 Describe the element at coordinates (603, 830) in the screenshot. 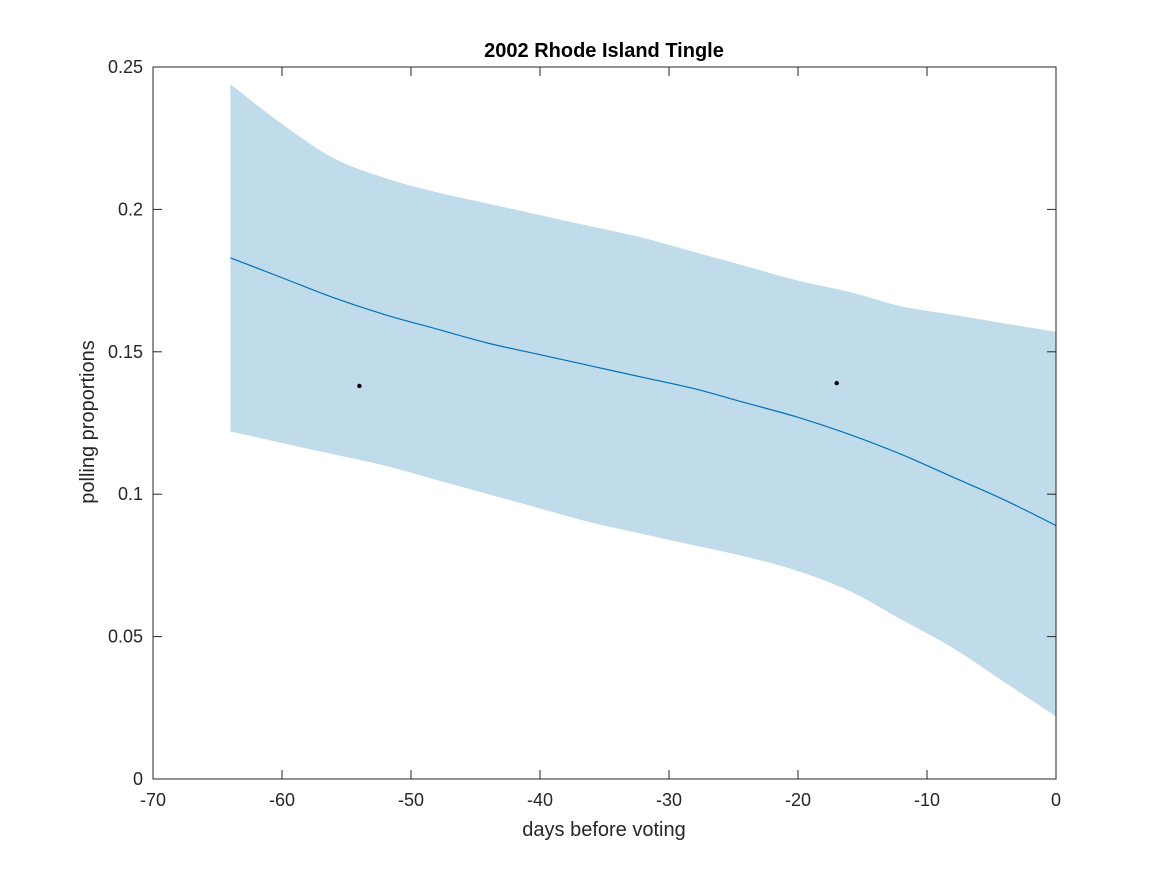

I see `x-axis-label: days before voting` at that location.